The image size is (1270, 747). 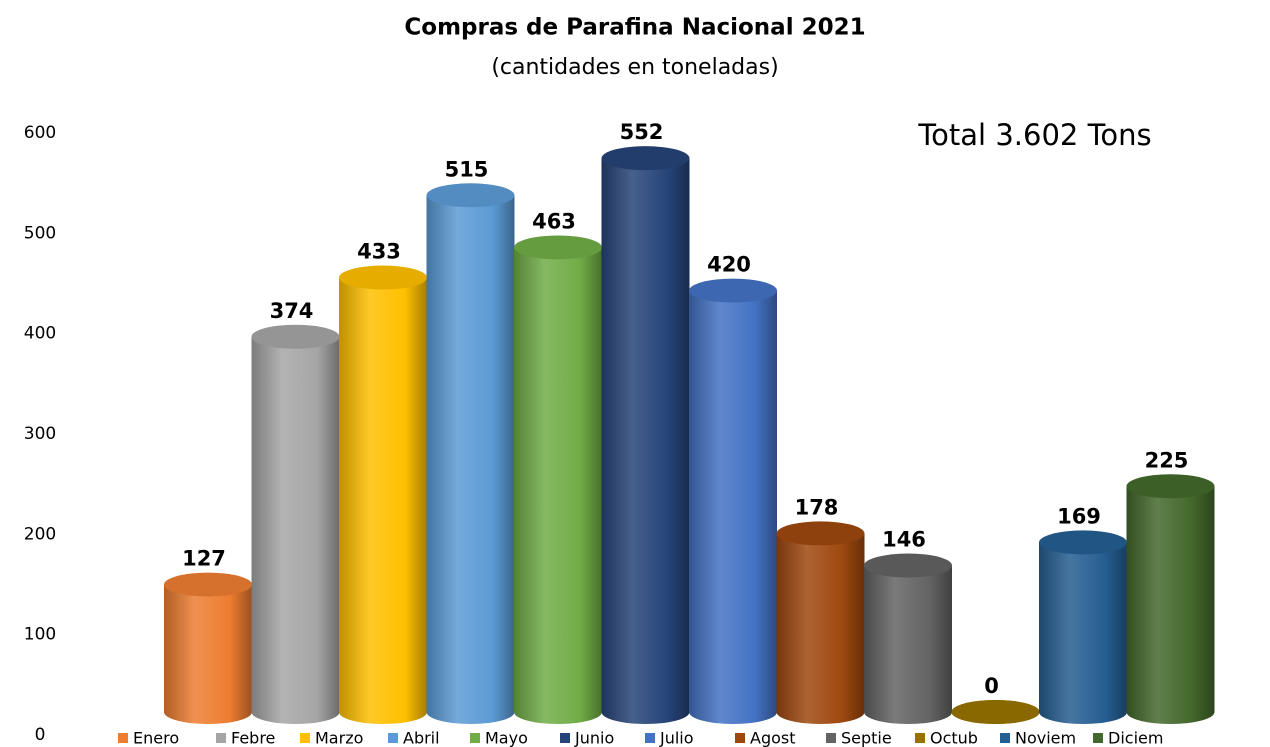 I want to click on value-label: 127, so click(x=204, y=559).